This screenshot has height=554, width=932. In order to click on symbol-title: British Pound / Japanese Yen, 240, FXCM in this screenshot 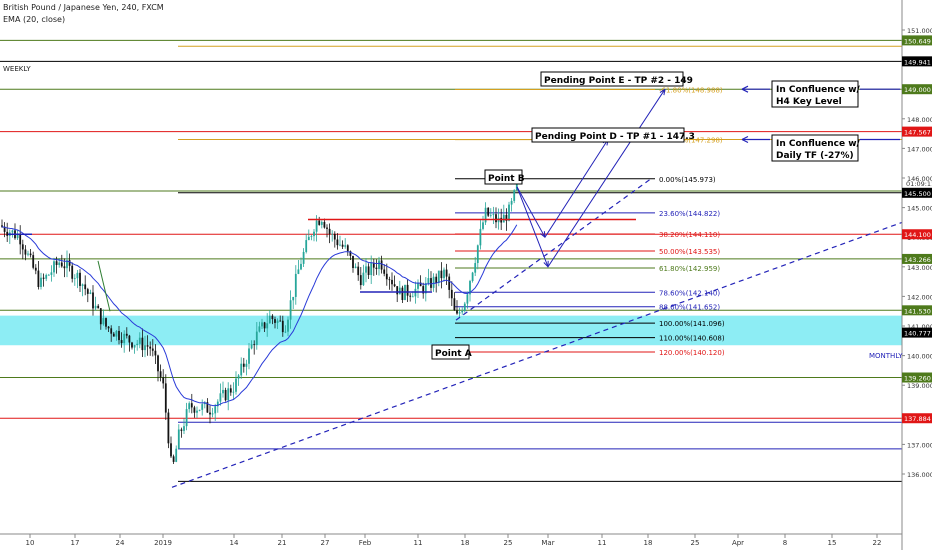, I will do `click(83, 7)`.